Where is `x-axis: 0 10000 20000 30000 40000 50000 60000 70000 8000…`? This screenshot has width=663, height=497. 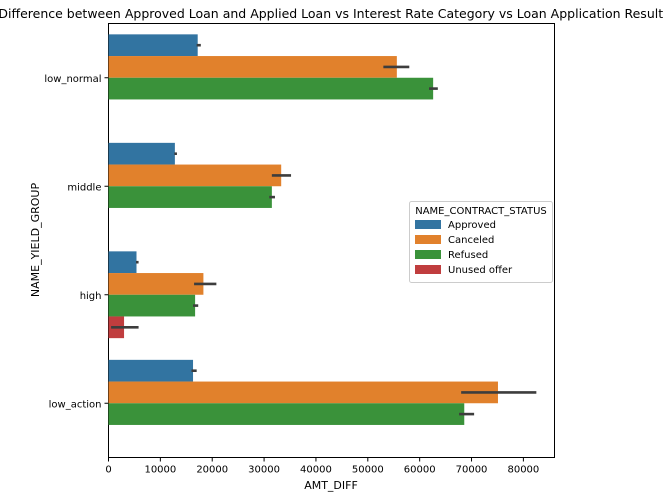
x-axis: 0 10000 20000 30000 40000 50000 60000 70000 8000… is located at coordinates (322, 466).